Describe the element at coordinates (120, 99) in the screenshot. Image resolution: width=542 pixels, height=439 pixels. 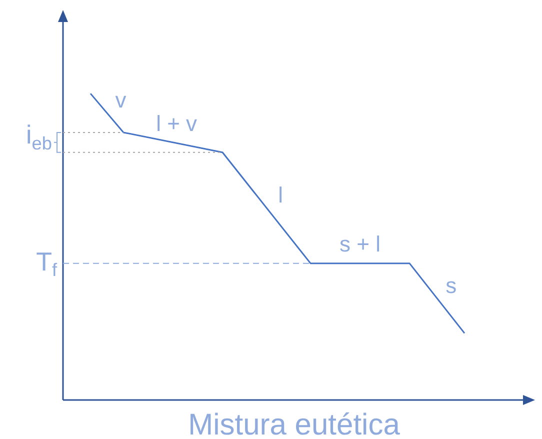
I see `annotation: v` at that location.